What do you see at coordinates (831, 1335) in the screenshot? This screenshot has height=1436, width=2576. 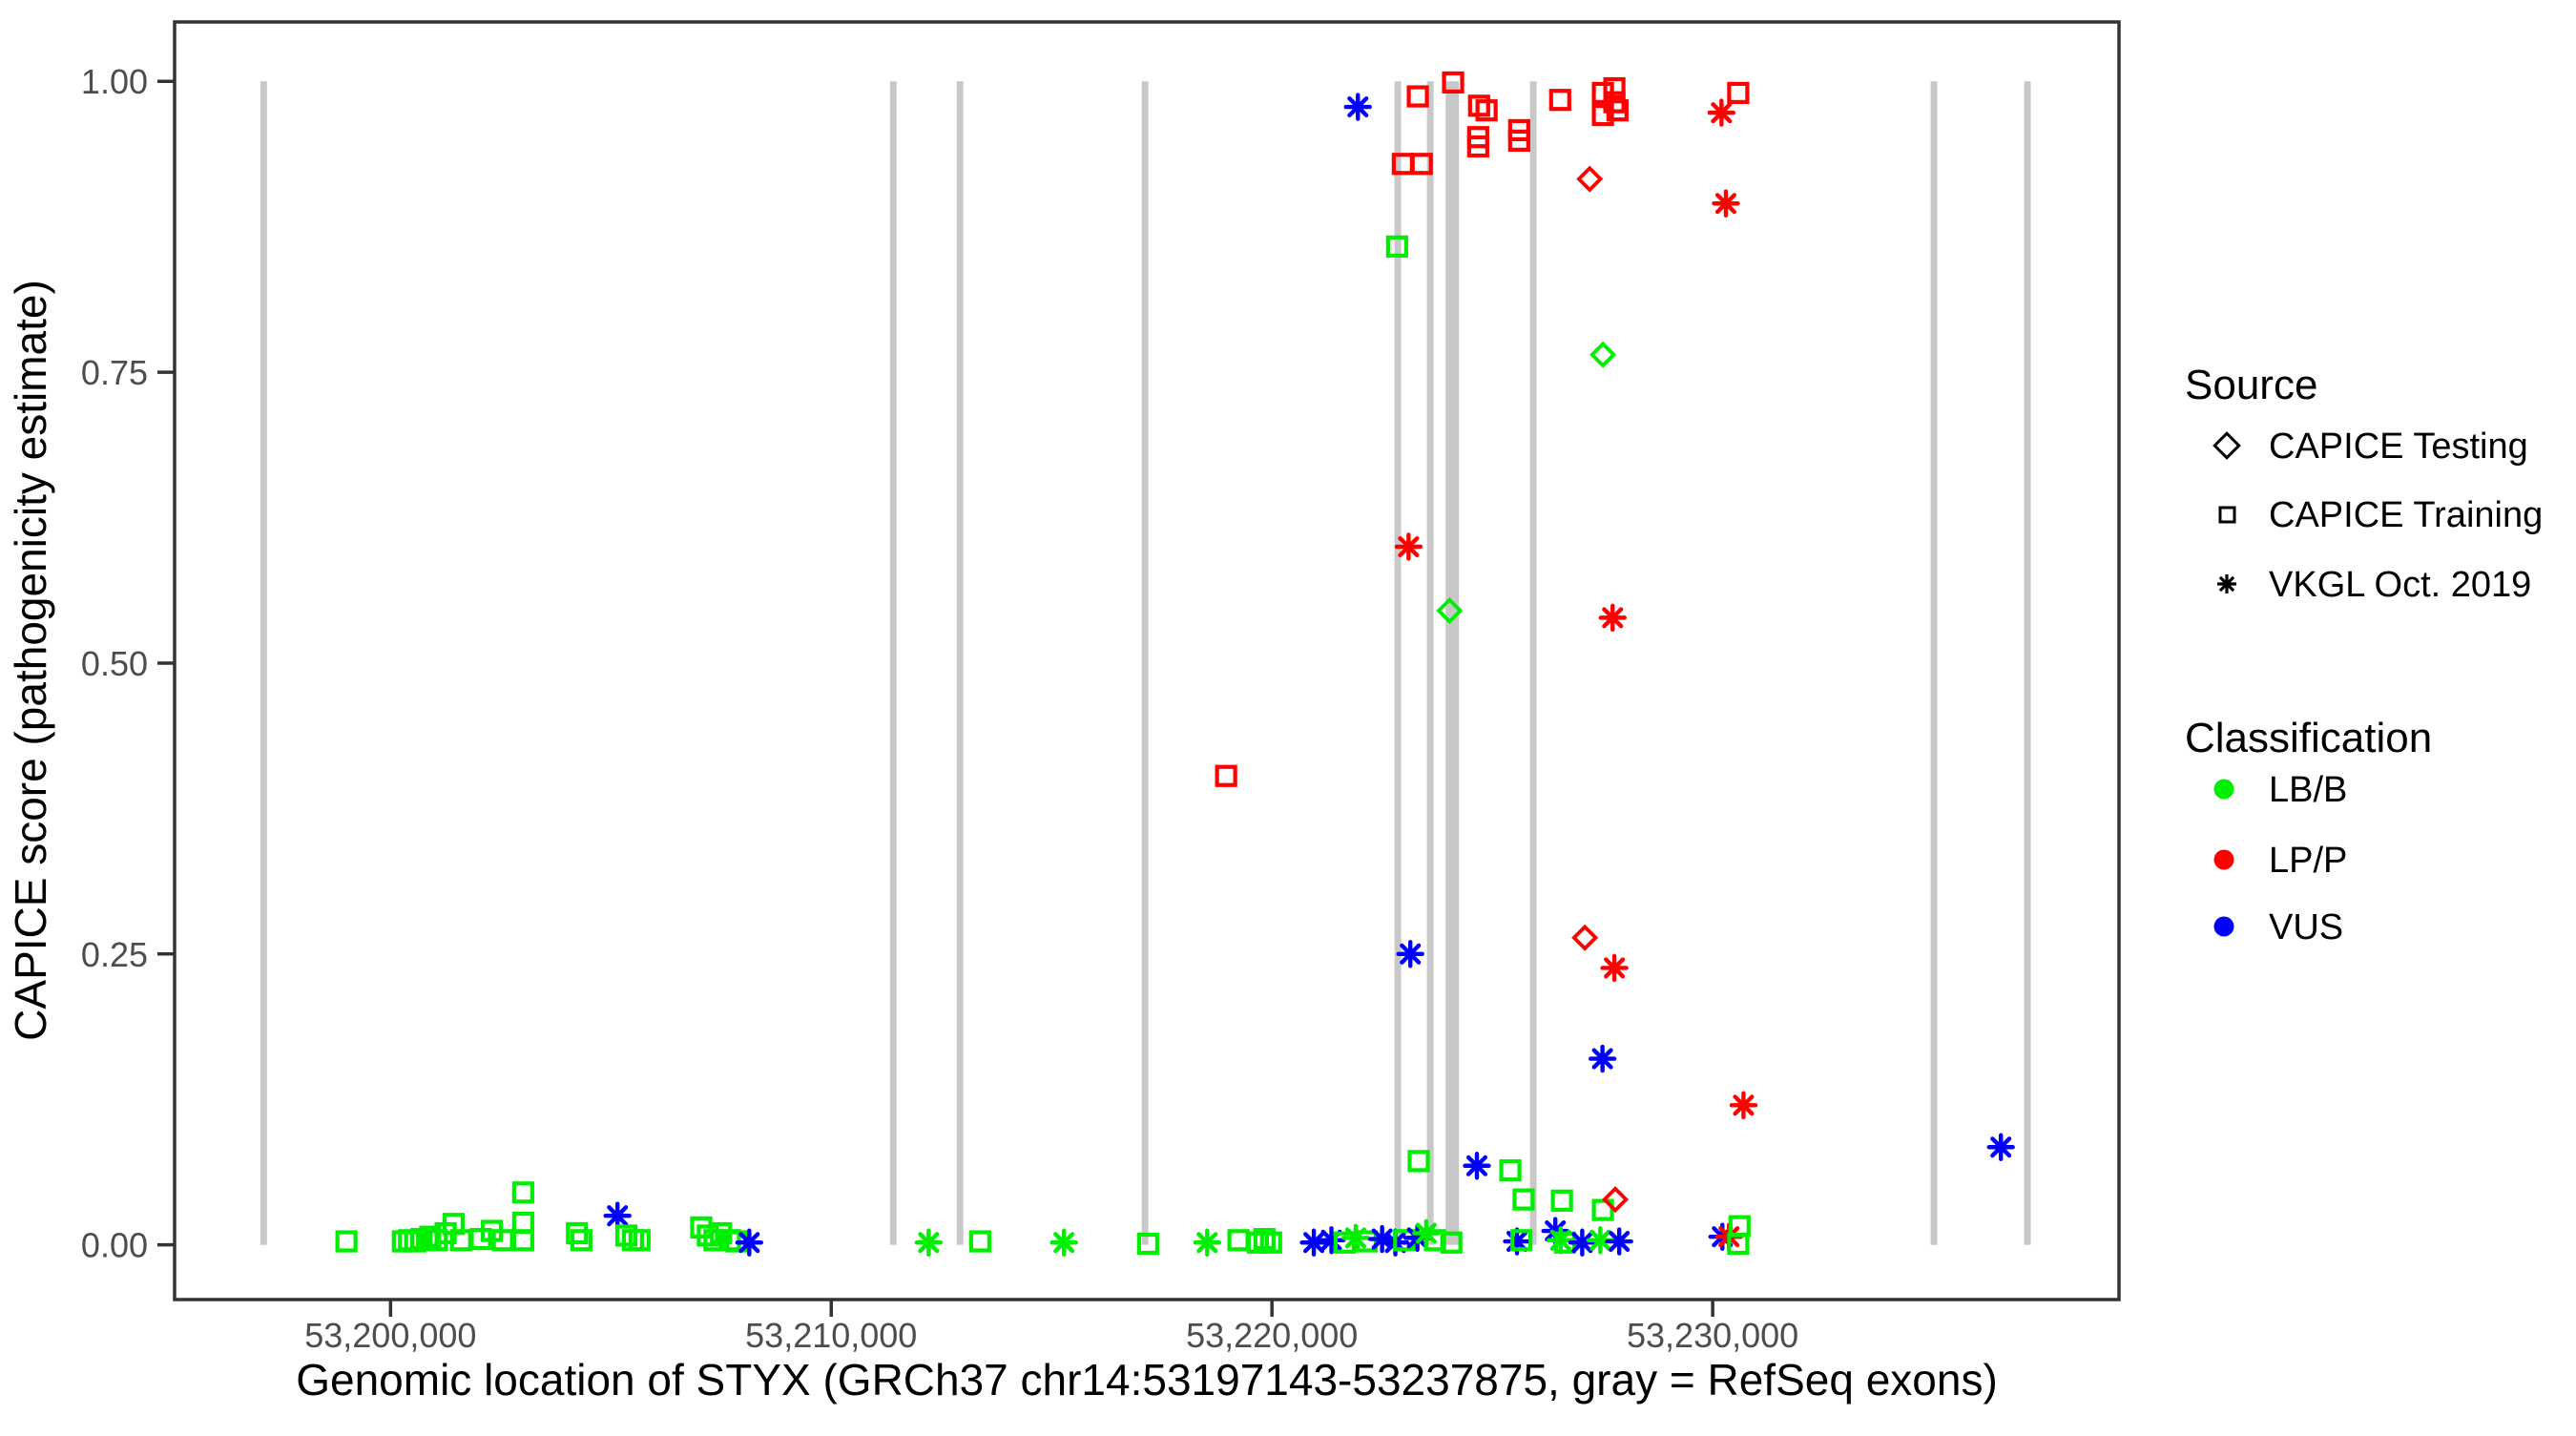 I see `x-tick-label: 53,210,000` at bounding box center [831, 1335].